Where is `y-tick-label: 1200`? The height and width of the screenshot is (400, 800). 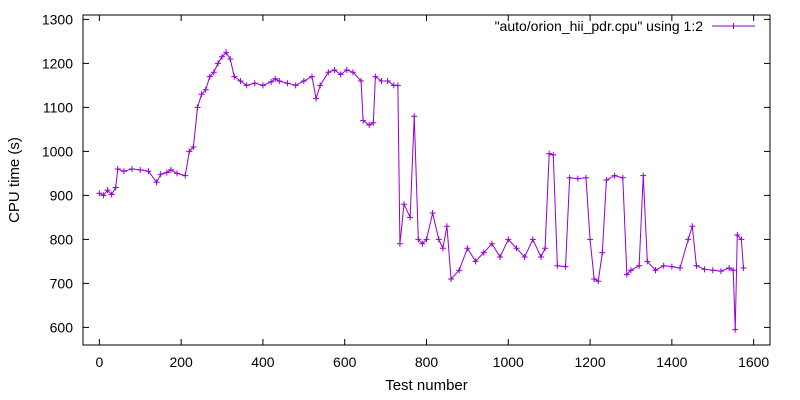 y-tick-label: 1200 is located at coordinates (57, 63).